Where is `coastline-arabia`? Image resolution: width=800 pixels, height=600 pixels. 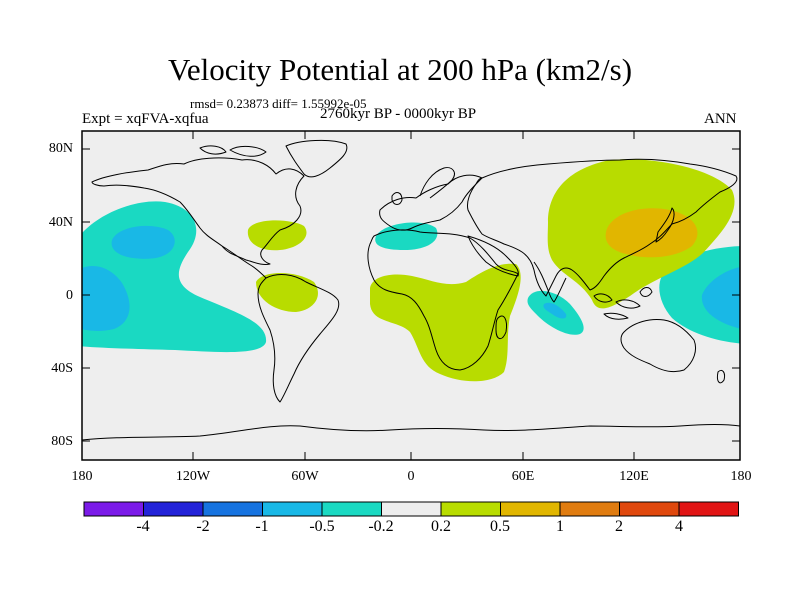
coastline-arabia is located at coordinates (493, 256).